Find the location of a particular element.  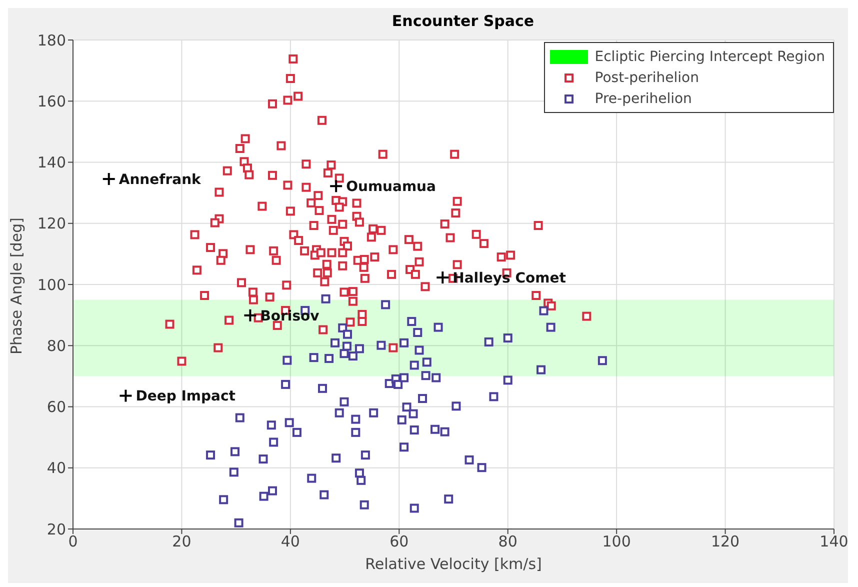

legend-label: Ecliptic Piercing Intercept Region is located at coordinates (709, 56).